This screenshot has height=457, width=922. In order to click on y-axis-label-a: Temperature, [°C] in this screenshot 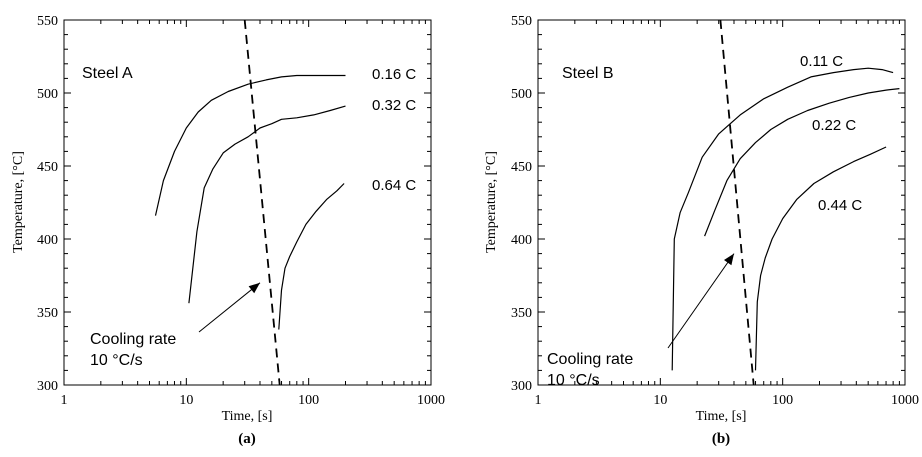, I will do `click(18, 202)`.